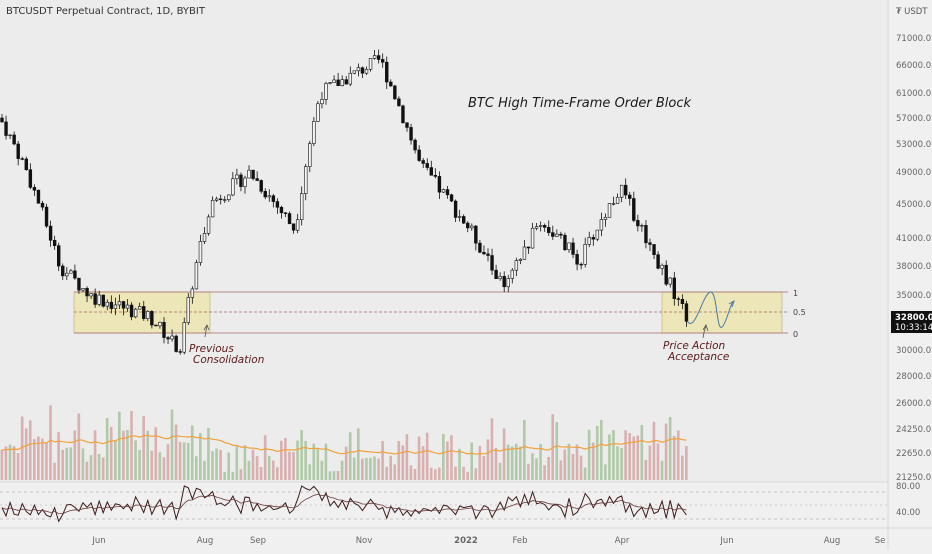 The image size is (932, 554). I want to click on volume-bars, so click(344, 442).